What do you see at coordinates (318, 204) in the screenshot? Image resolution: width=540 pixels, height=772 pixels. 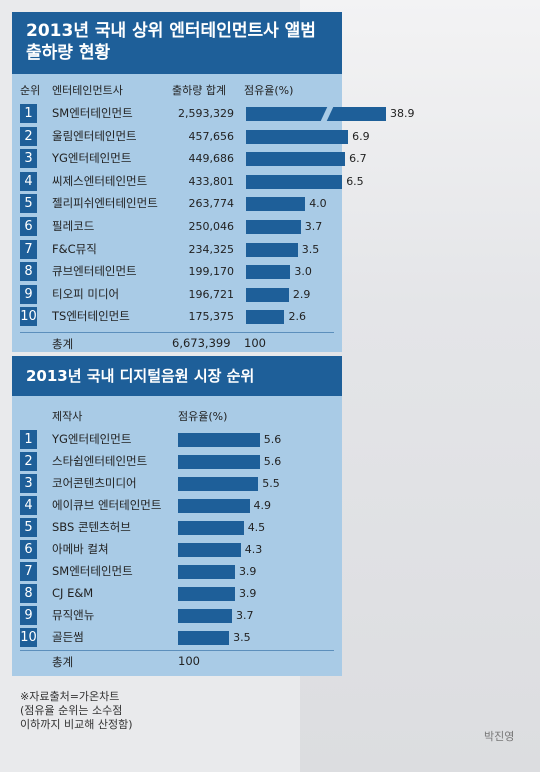 I see `share-label: 4.0` at bounding box center [318, 204].